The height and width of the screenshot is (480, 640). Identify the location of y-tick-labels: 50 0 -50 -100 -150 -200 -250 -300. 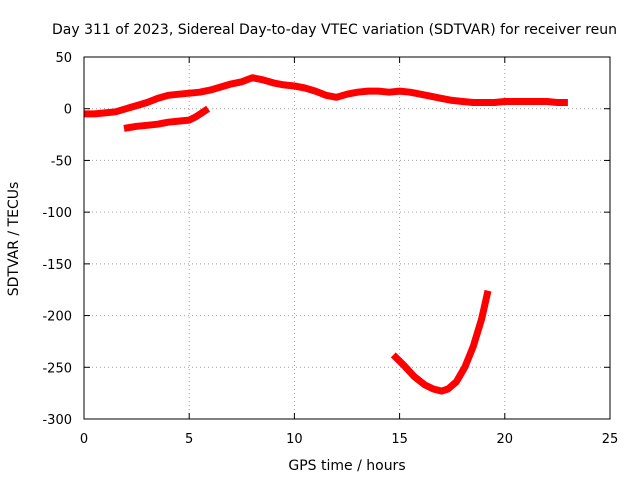
(57, 239).